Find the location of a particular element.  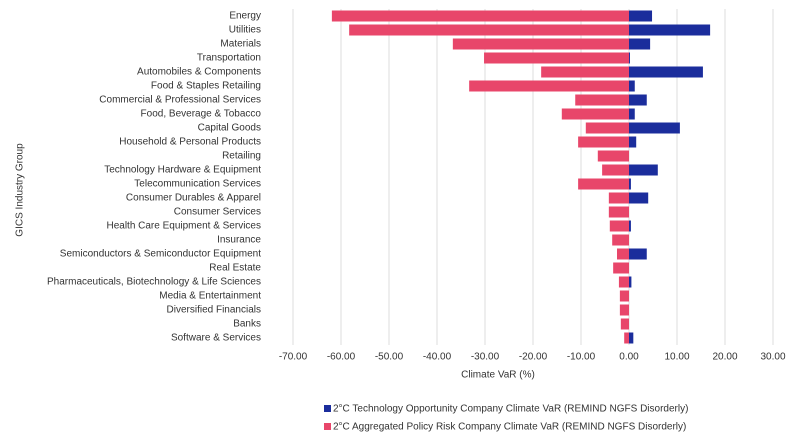

x-tick-label: -40.00 is located at coordinates (437, 357).